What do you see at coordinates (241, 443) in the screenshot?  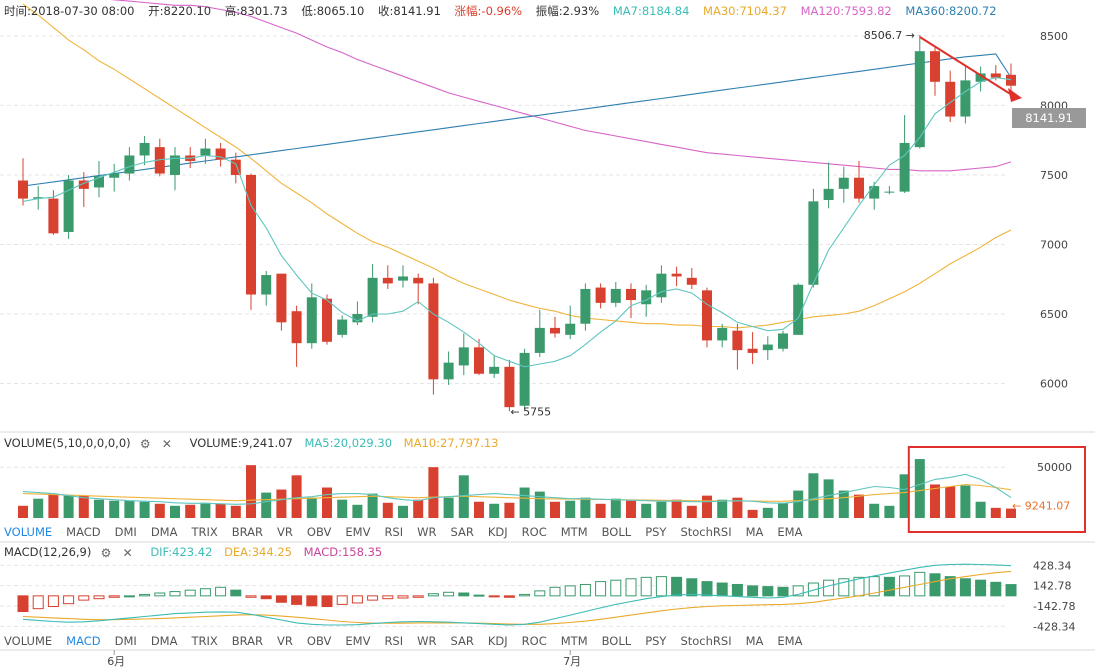 I see `volume-value: VOLUME:9,241.07` at bounding box center [241, 443].